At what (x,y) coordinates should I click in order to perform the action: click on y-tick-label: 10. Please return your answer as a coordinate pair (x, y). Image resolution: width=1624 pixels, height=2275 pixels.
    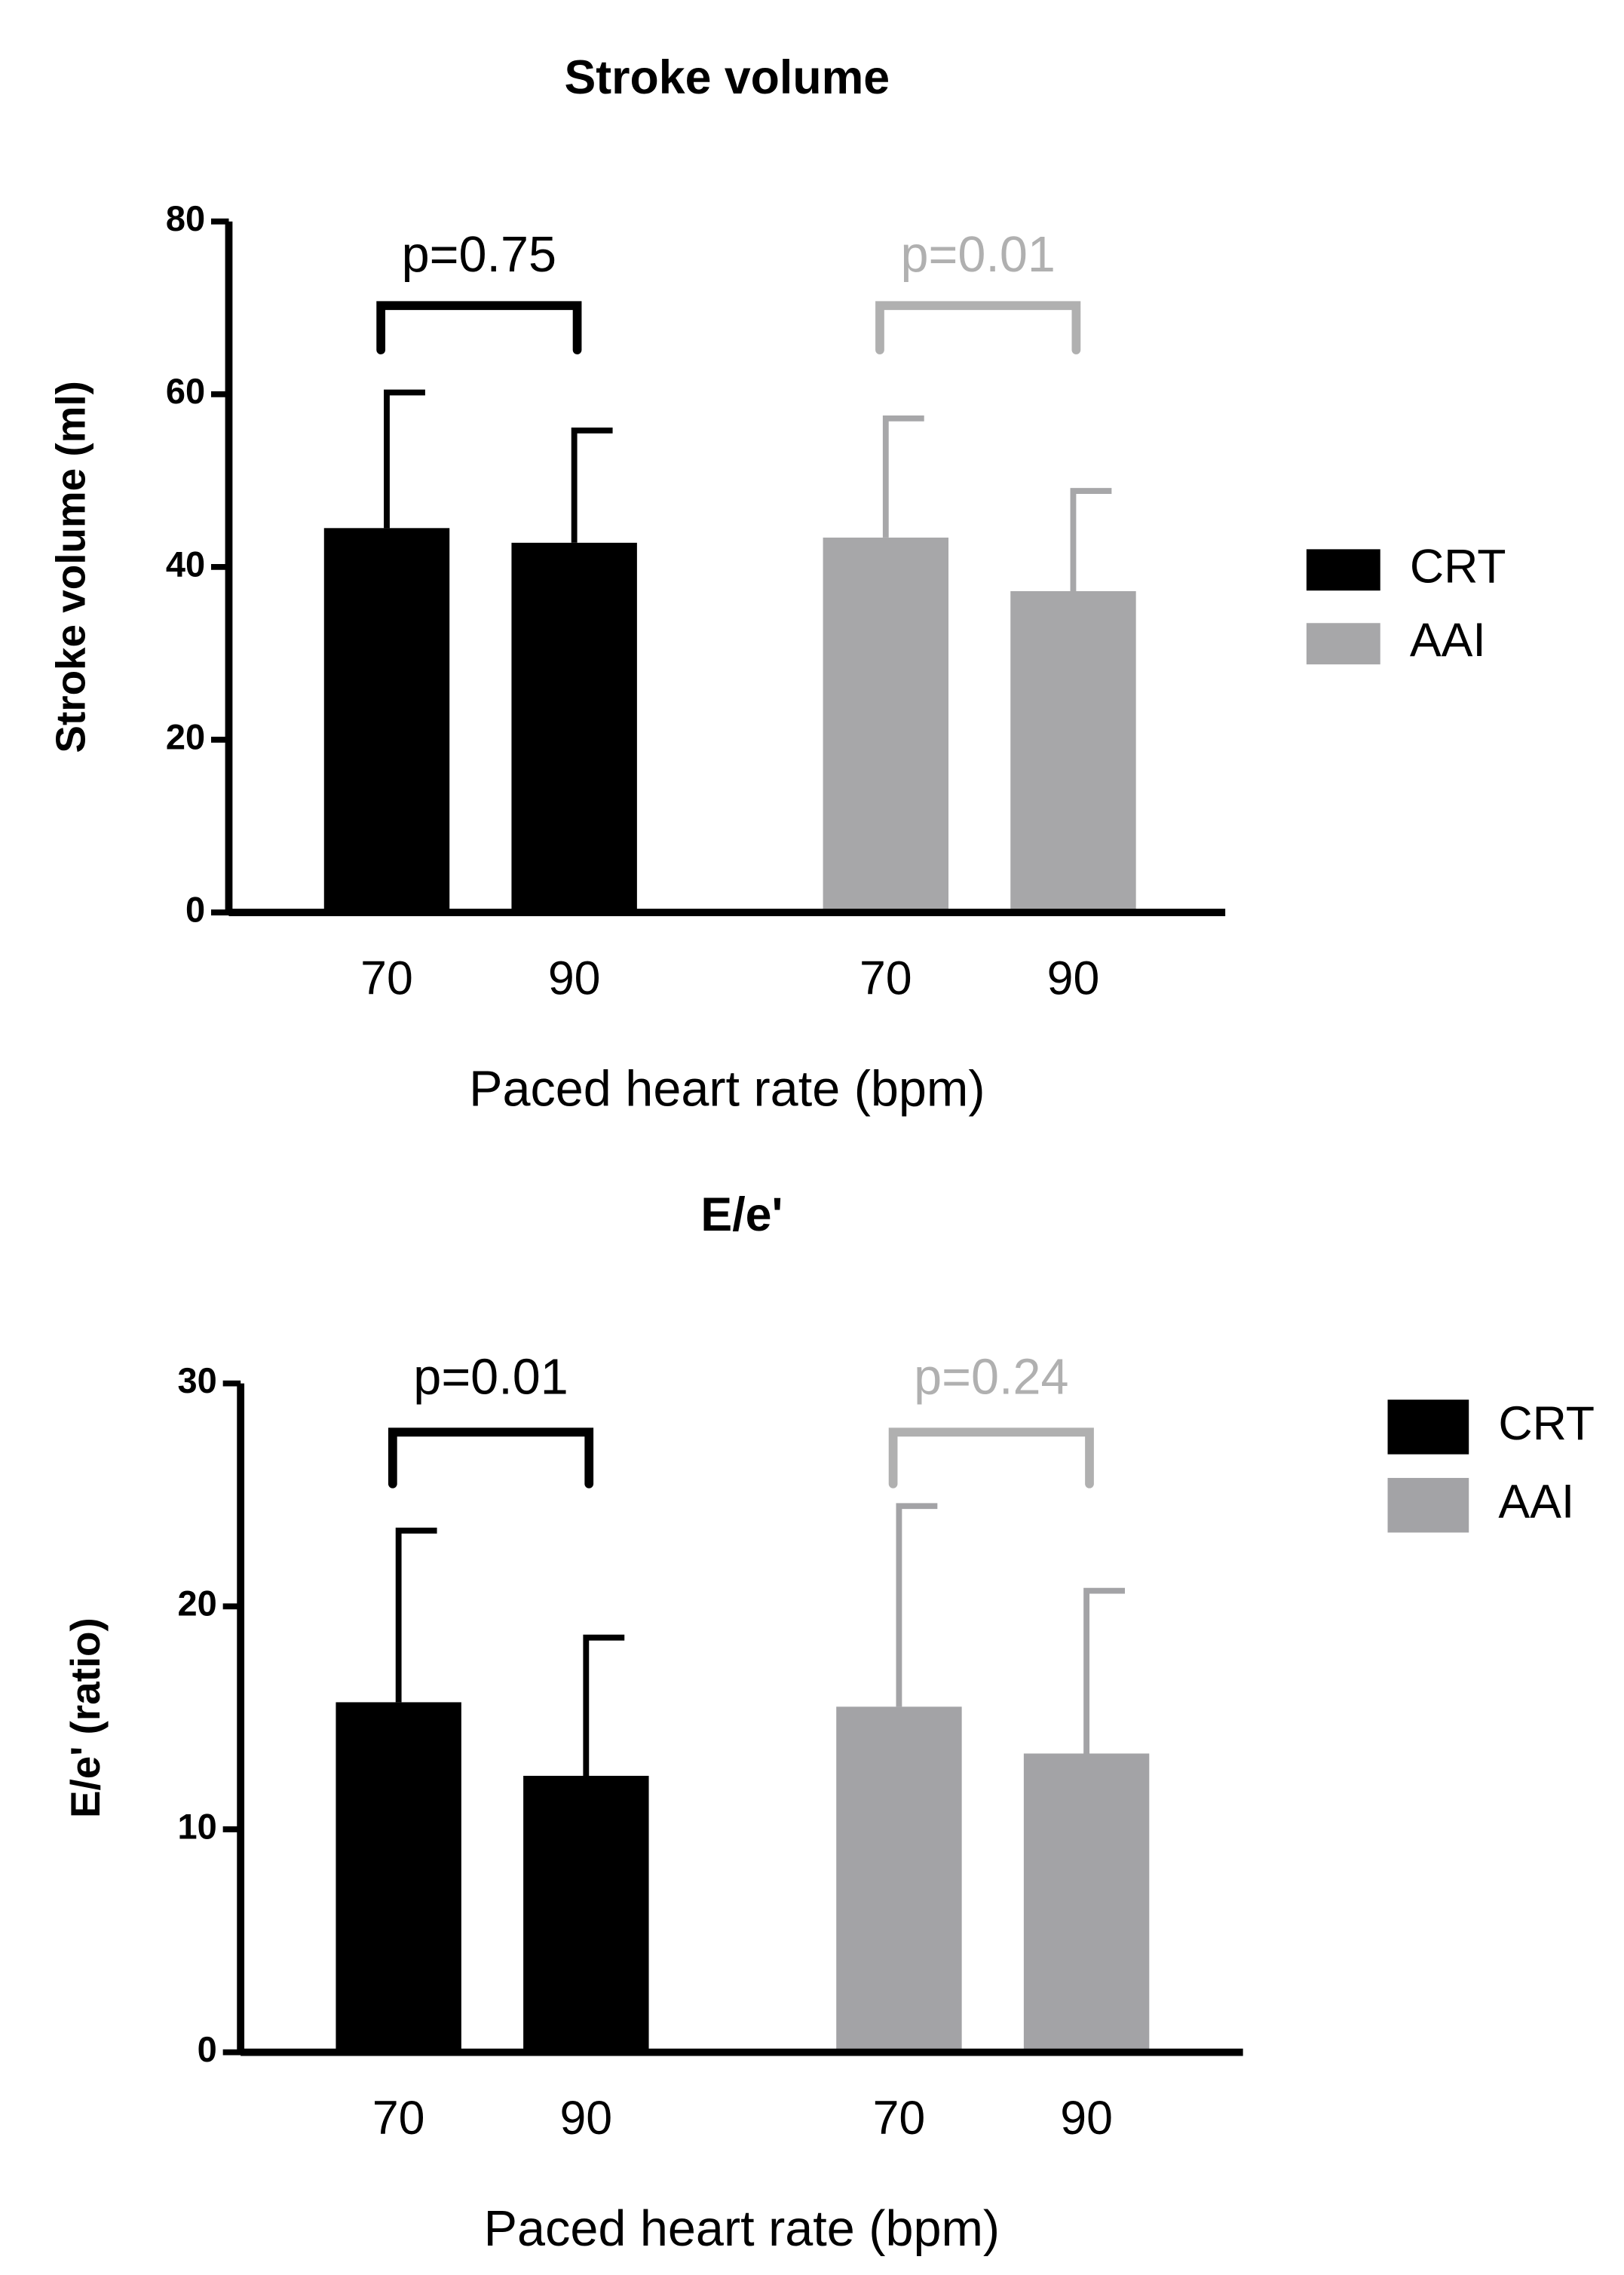
    Looking at the image, I should click on (198, 1826).